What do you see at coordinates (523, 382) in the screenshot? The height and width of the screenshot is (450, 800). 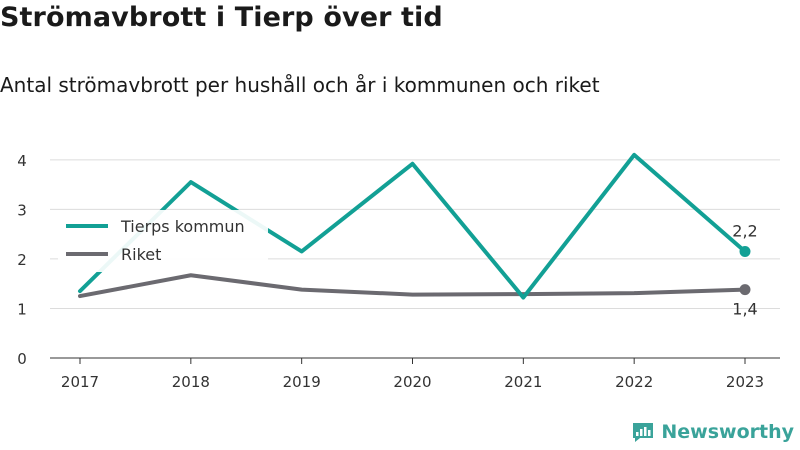 I see `x-tick-label: 2021` at bounding box center [523, 382].